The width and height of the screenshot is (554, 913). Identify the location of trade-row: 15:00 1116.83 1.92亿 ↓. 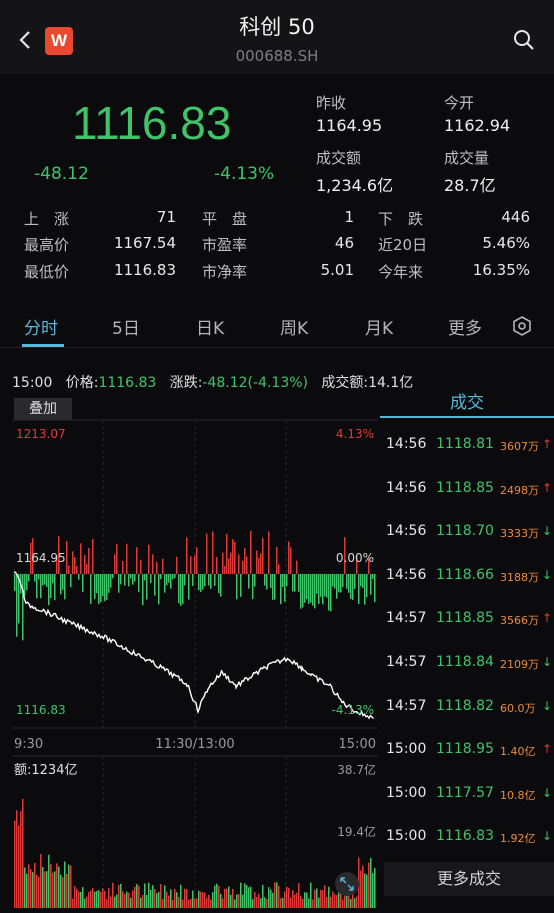
(467, 839).